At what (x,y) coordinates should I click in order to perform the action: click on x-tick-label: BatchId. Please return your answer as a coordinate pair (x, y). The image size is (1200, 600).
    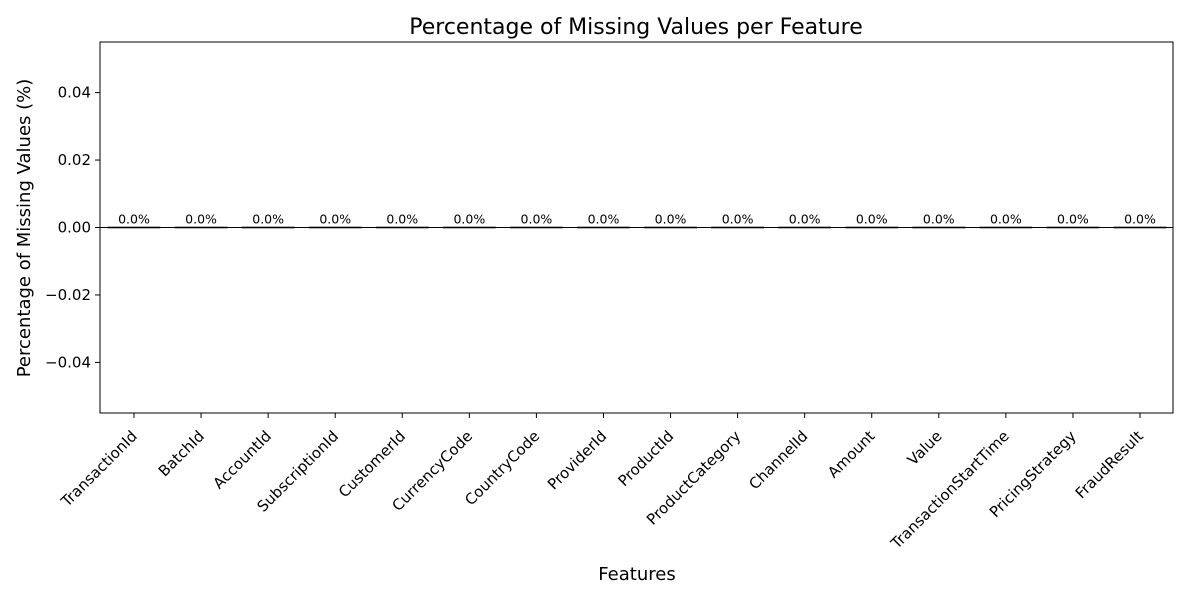
    Looking at the image, I should click on (181, 453).